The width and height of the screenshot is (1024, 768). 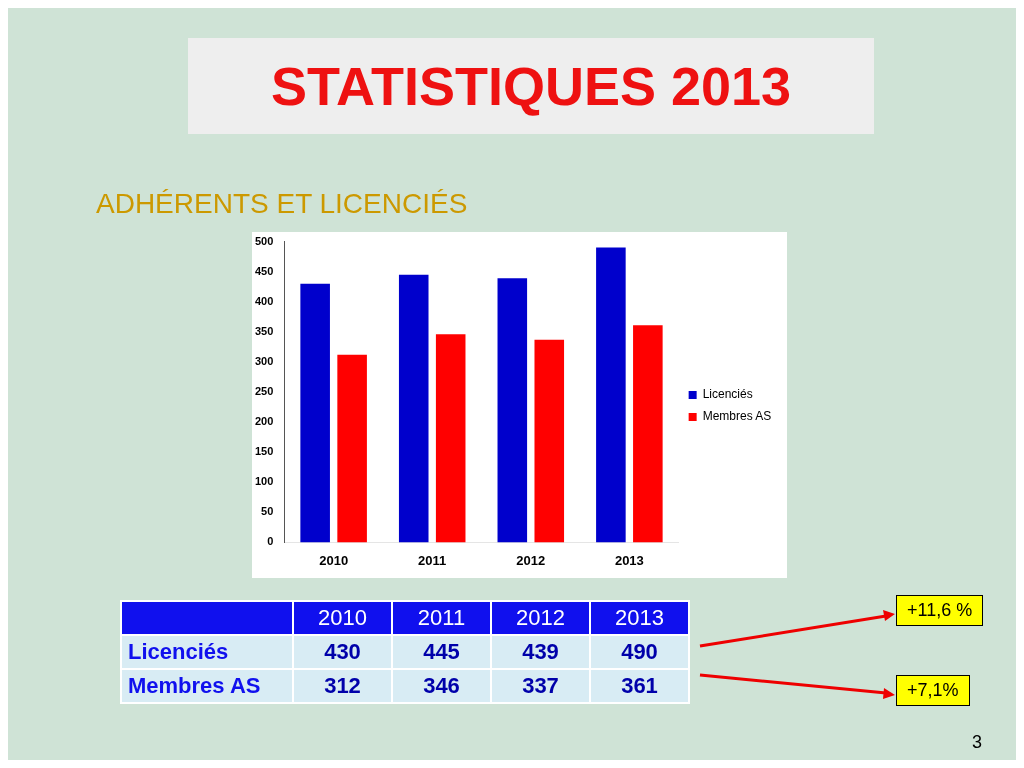 What do you see at coordinates (737, 416) in the screenshot?
I see `legend-label: Membres AS` at bounding box center [737, 416].